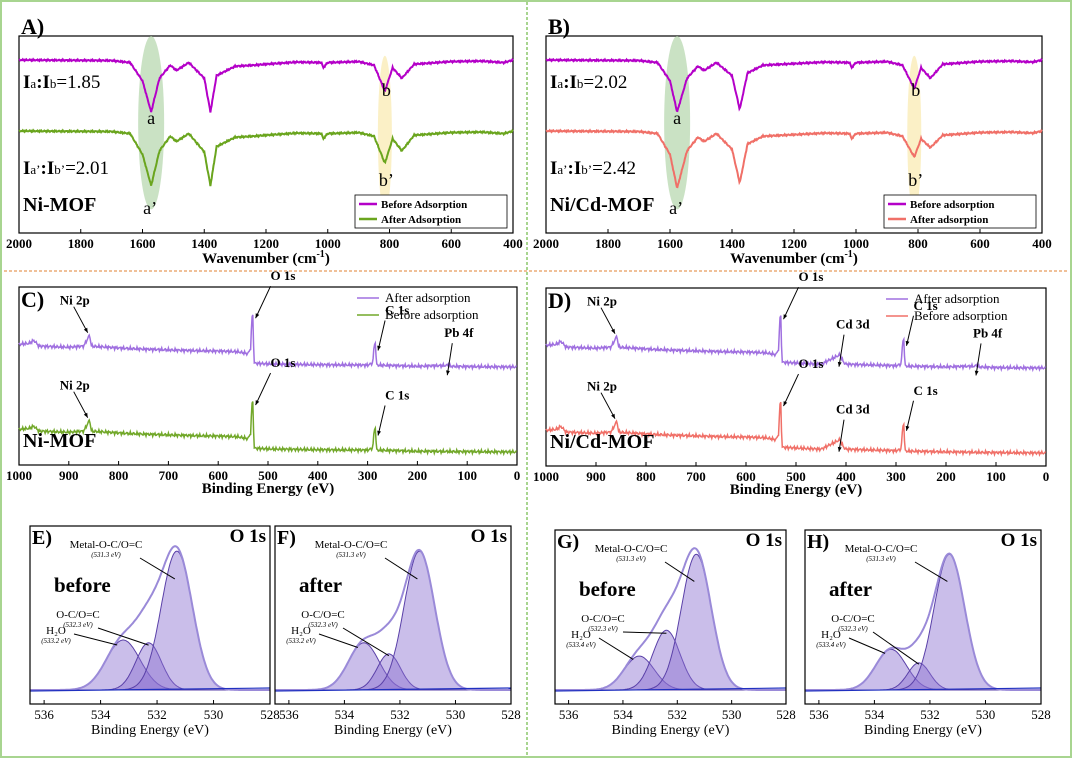 The height and width of the screenshot is (758, 1072). I want to click on x-tick-label: 534, so click(623, 714).